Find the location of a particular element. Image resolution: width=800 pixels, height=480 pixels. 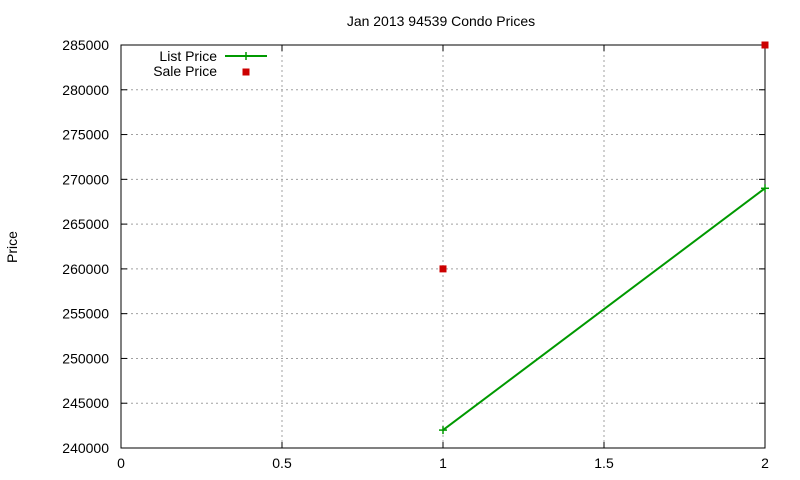

y-tick-label: 275000 is located at coordinates (85, 135).